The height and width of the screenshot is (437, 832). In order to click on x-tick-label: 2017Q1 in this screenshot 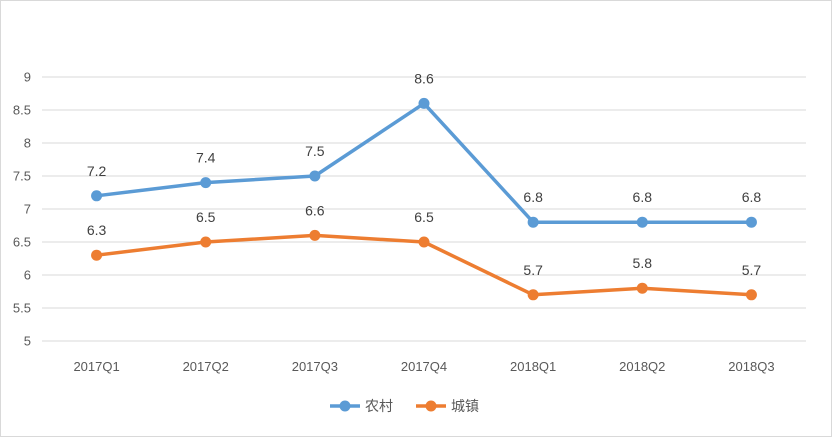, I will do `click(96, 366)`.